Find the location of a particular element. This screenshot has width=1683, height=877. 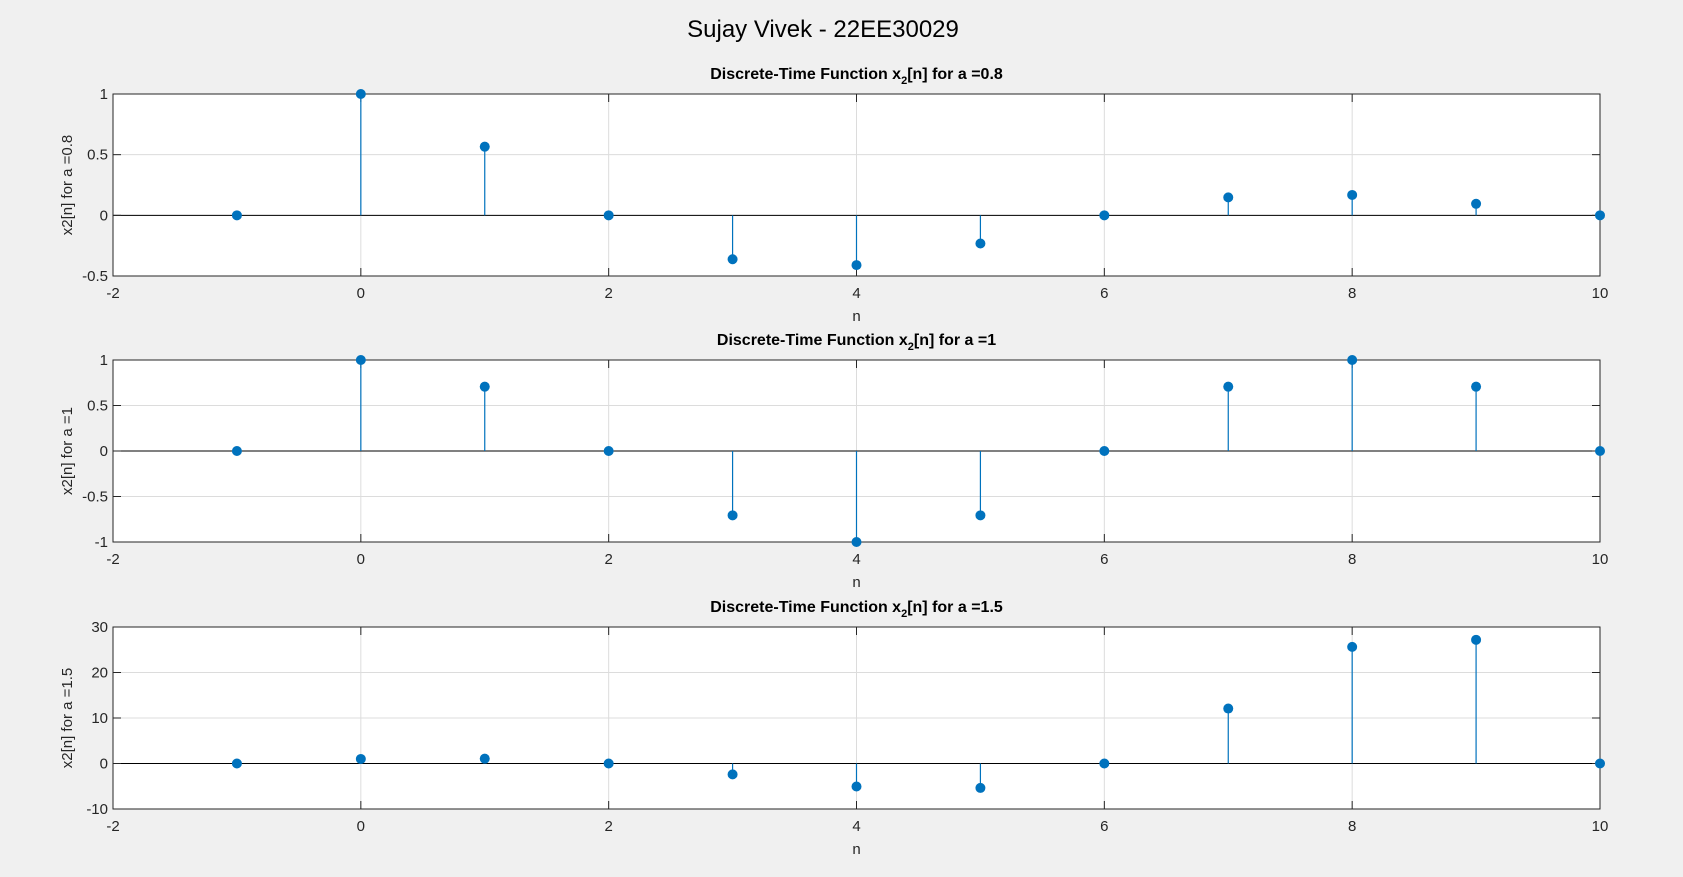

y-tick-label: -10 is located at coordinates (97, 809).